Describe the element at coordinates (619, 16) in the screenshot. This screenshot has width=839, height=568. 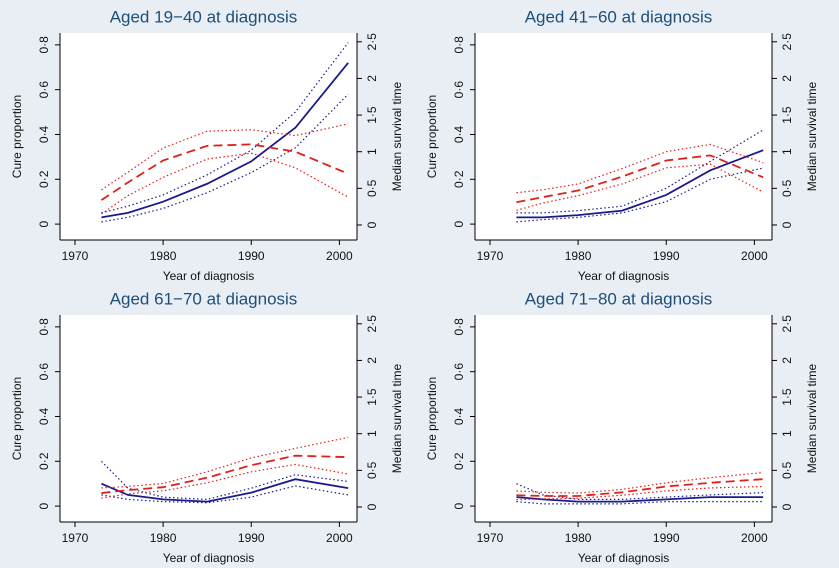
I see `panel-title: Aged 41−60 at diagnosis` at that location.